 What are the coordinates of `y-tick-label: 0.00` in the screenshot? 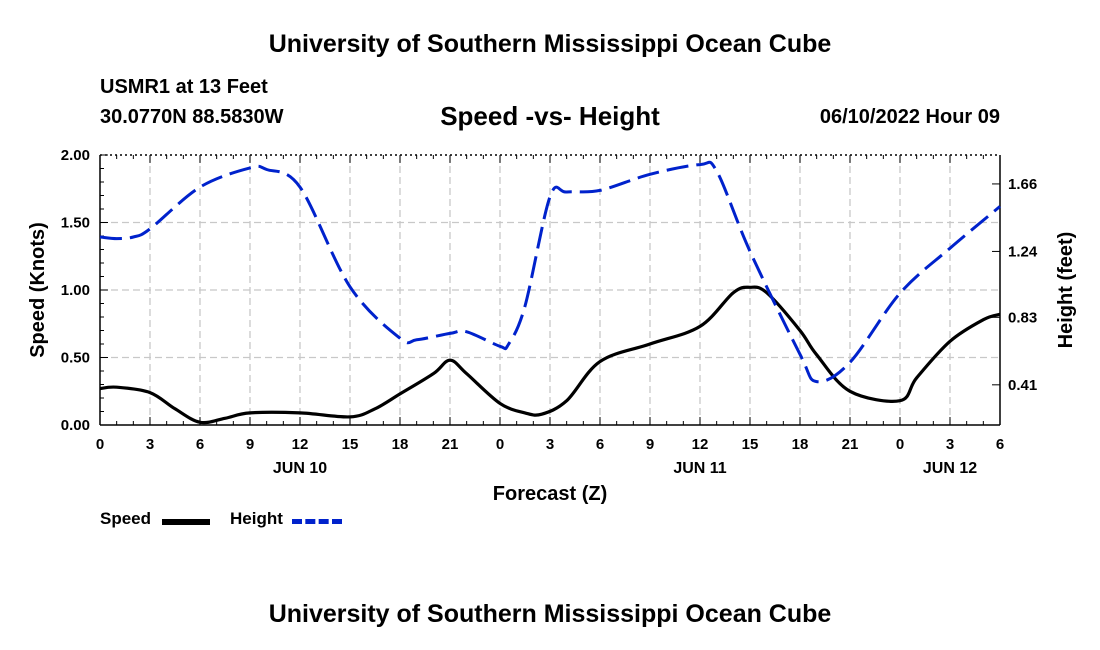 It's located at (75, 425).